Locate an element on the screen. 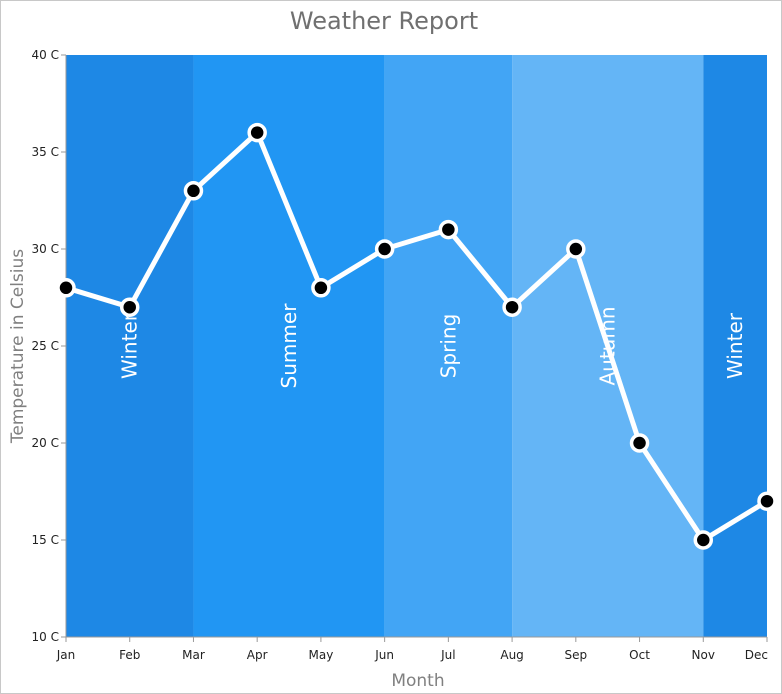  y-tick-label: 30 C is located at coordinates (45, 249).